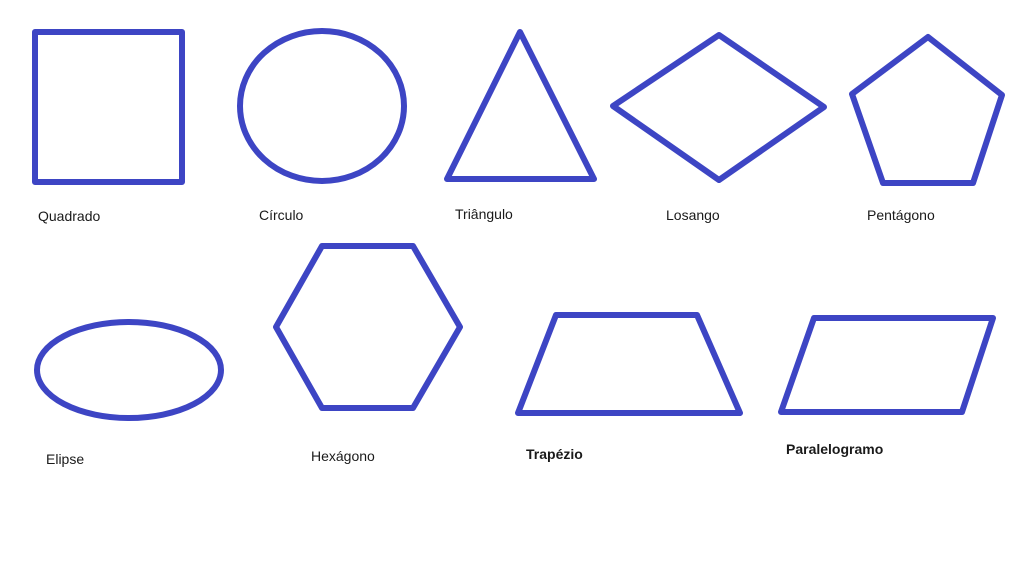  Describe the element at coordinates (693, 215) in the screenshot. I see `label-losango: Losango` at that location.